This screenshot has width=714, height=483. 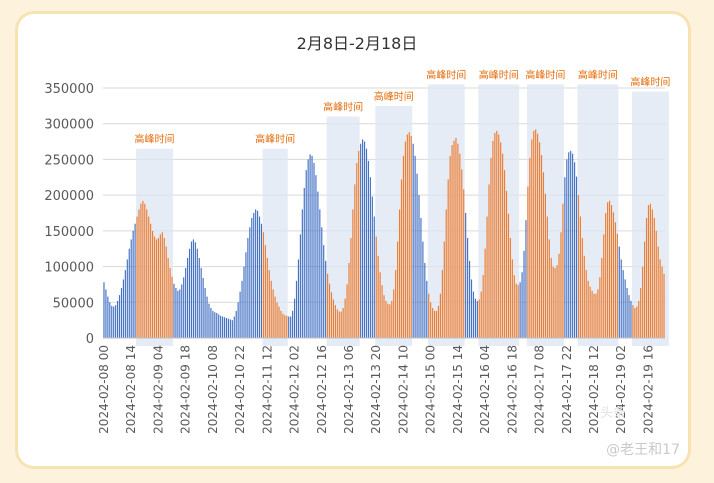 I want to click on y-tick-label: 250000, so click(x=69, y=160).